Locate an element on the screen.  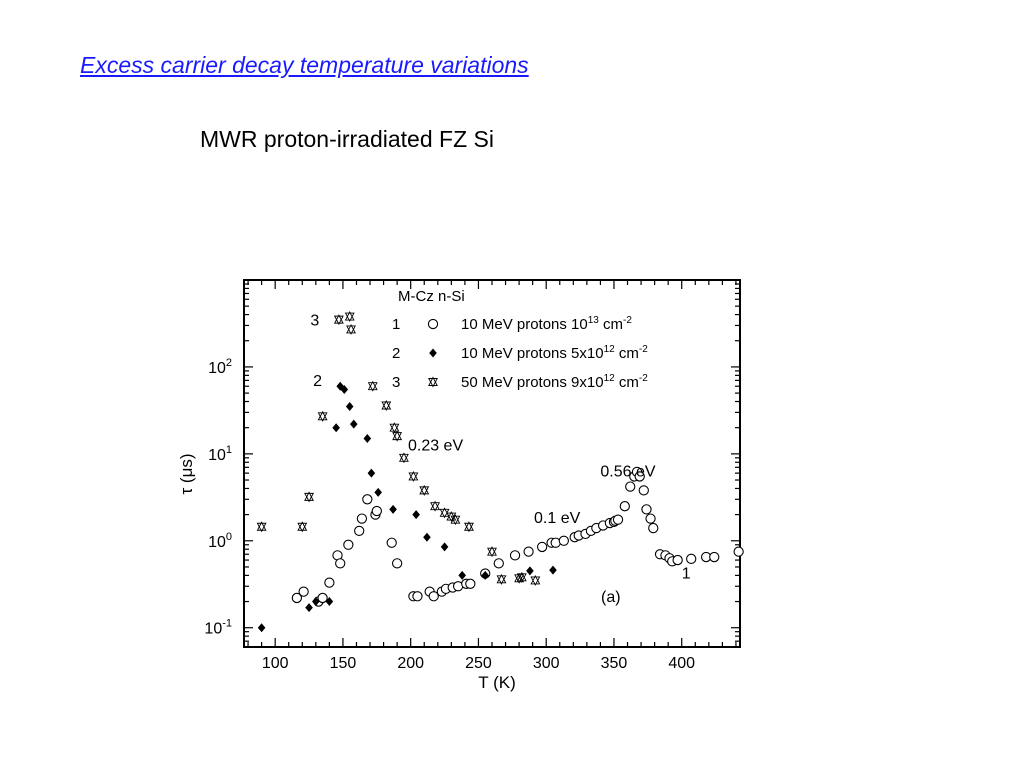
legend-number: 1 is located at coordinates (396, 324).